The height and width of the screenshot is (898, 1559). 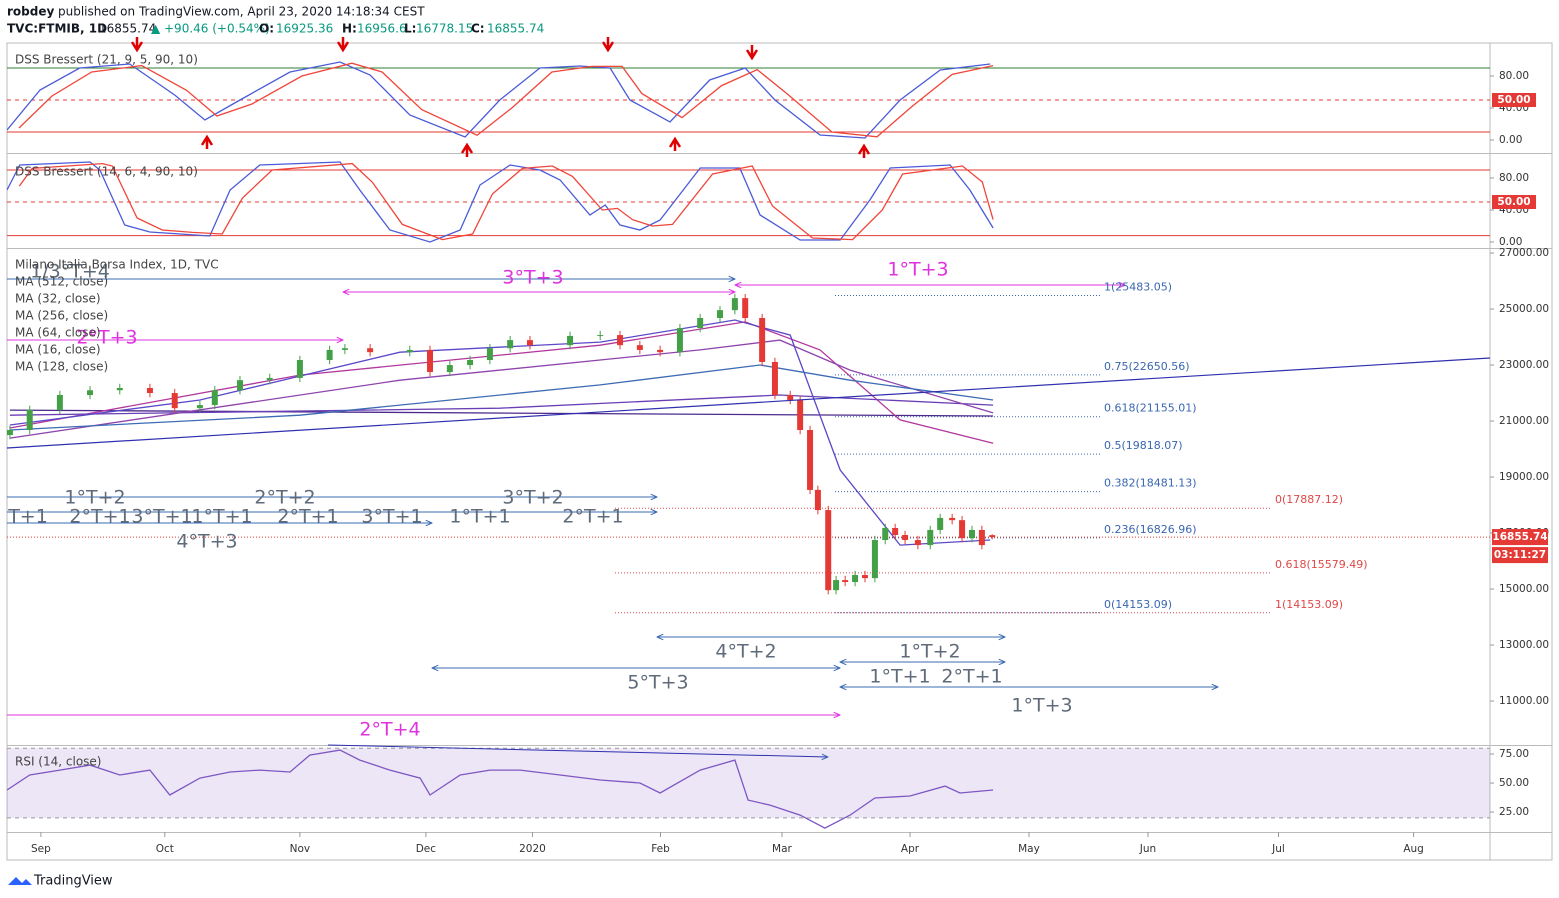 What do you see at coordinates (444, 29) in the screenshot?
I see `low-value: 16778.15` at bounding box center [444, 29].